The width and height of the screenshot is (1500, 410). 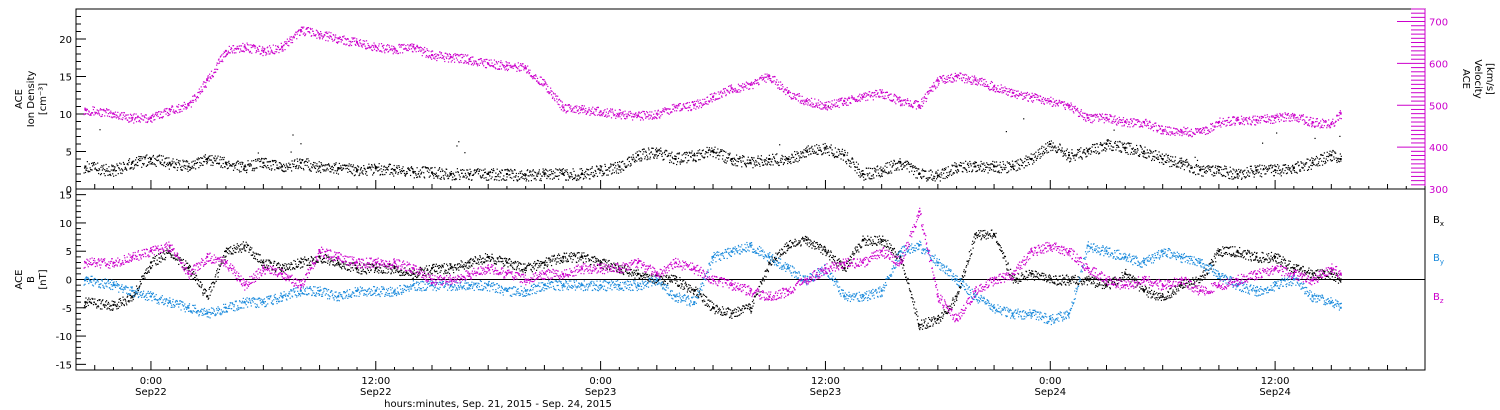 What do you see at coordinates (1477, 78) in the screenshot?
I see `velocity-ylabel: Velocity` at bounding box center [1477, 78].